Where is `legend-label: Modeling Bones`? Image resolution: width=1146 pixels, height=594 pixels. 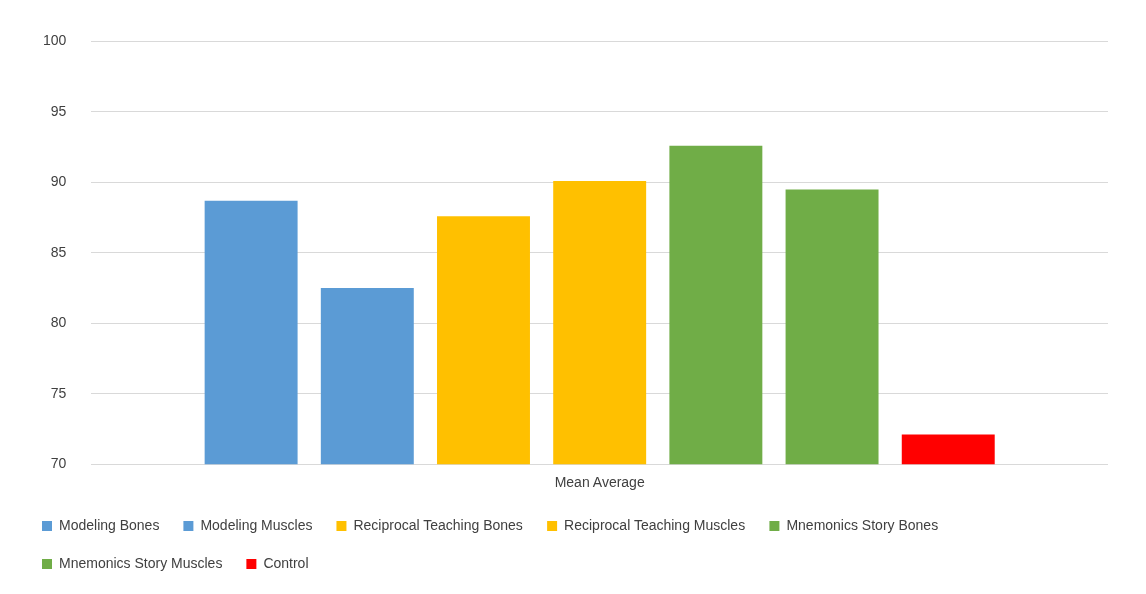
legend-label: Modeling Bones is located at coordinates (109, 524).